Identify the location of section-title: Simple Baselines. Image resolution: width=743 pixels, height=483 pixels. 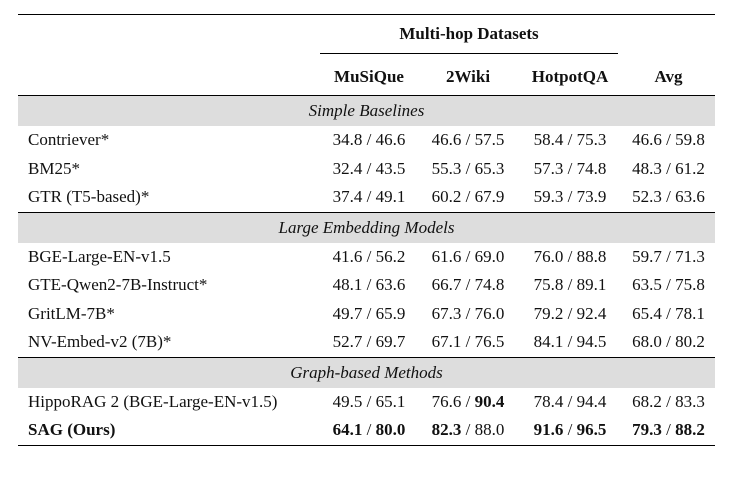
(367, 110).